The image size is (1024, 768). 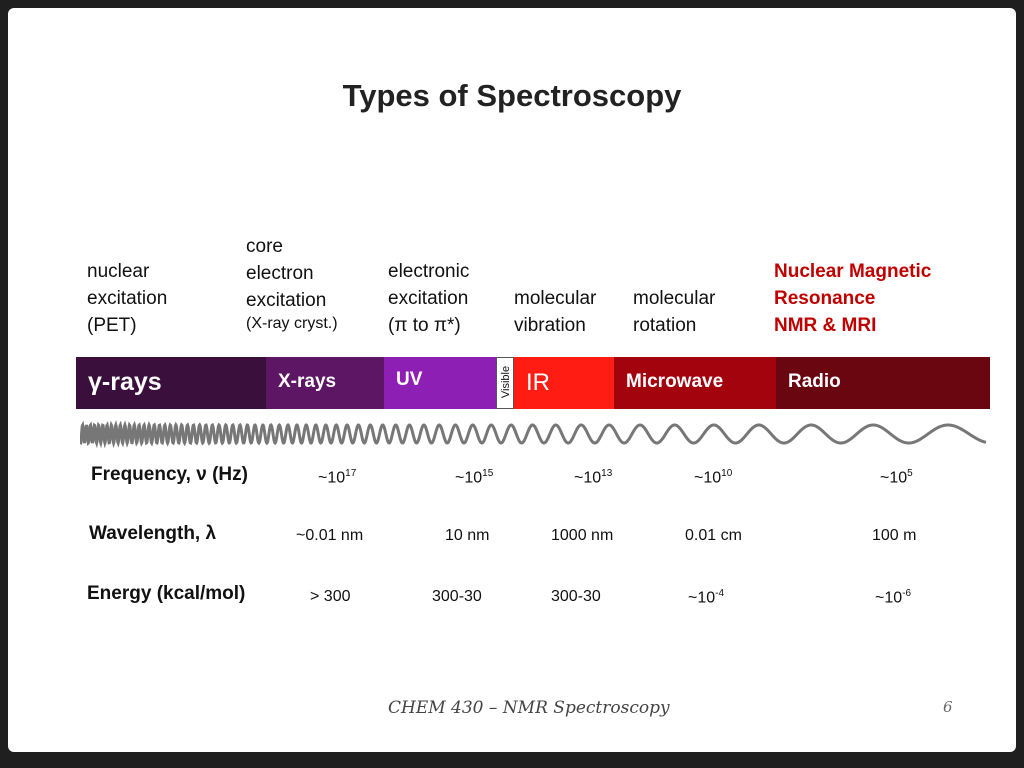 I want to click on band-microwave: Microwave, so click(x=695, y=383).